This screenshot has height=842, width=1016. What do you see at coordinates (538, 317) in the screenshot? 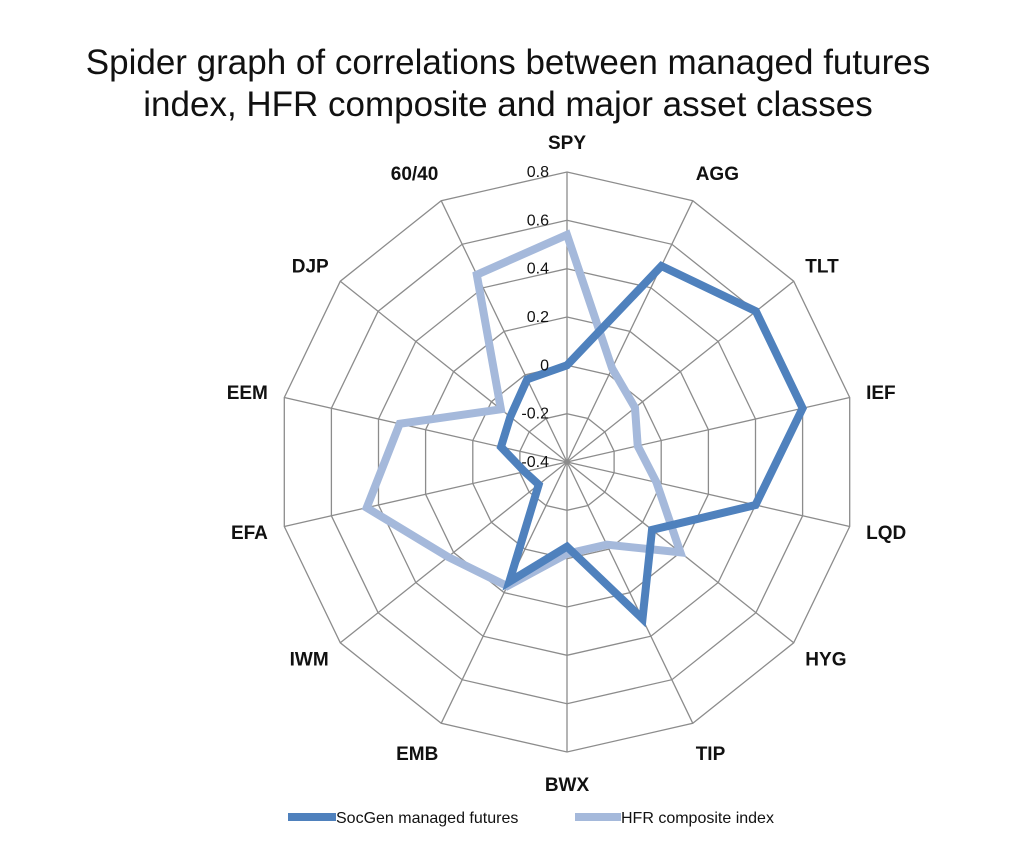
I see `tick-label: 0.2` at bounding box center [538, 317].